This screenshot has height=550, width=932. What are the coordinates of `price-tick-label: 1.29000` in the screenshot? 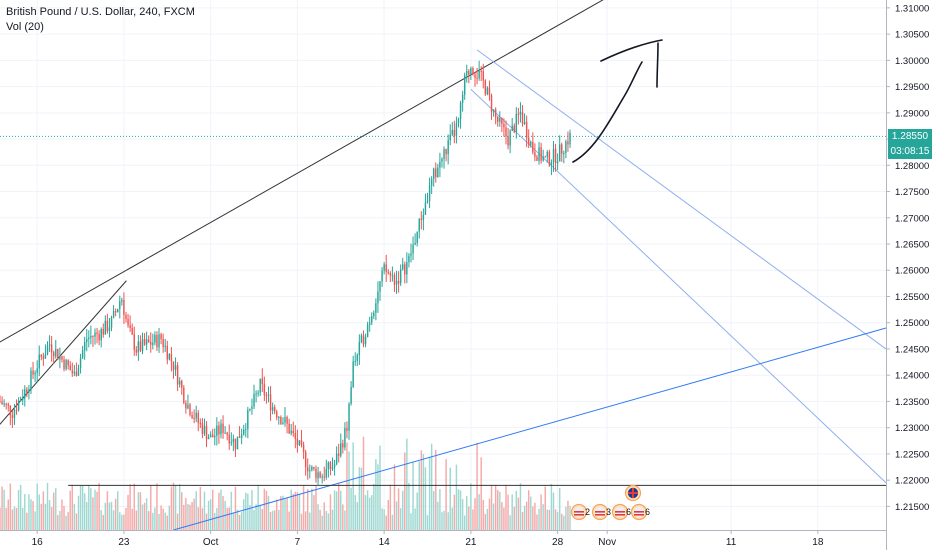 It's located at (912, 113).